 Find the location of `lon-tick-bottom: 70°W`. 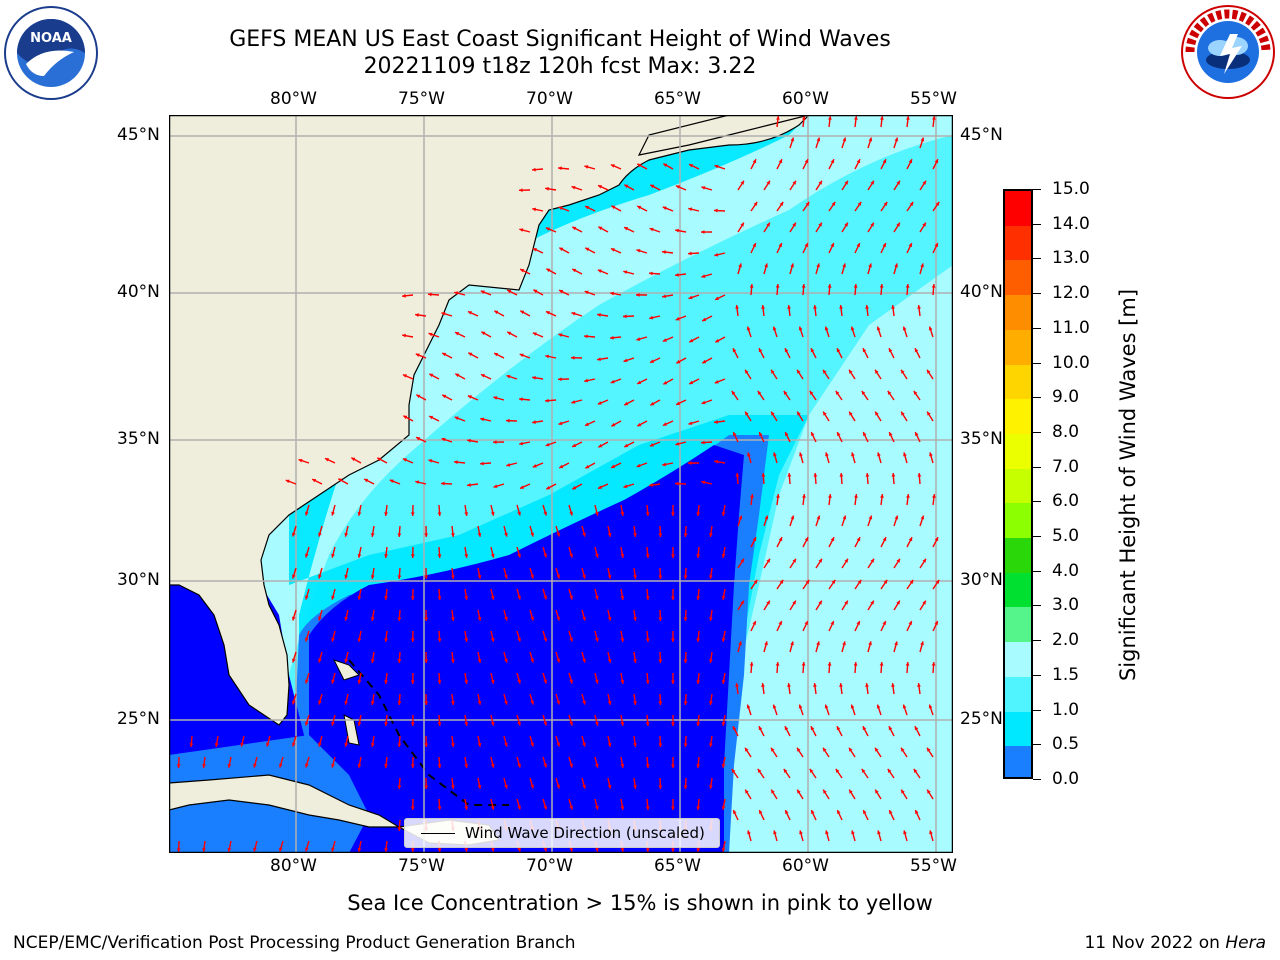

lon-tick-bottom: 70°W is located at coordinates (549, 866).